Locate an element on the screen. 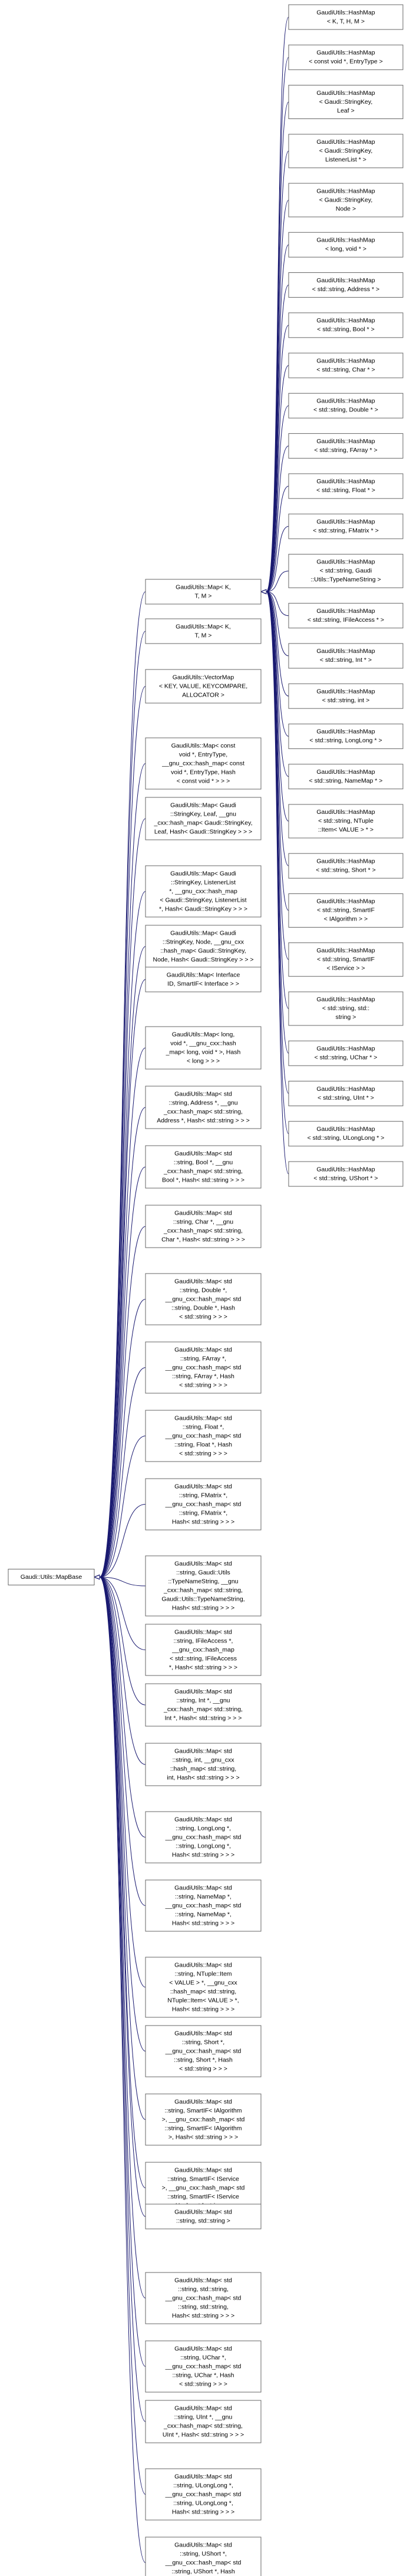  node-label: __gnu_cxx::hash_map is located at coordinates (202, 1649).